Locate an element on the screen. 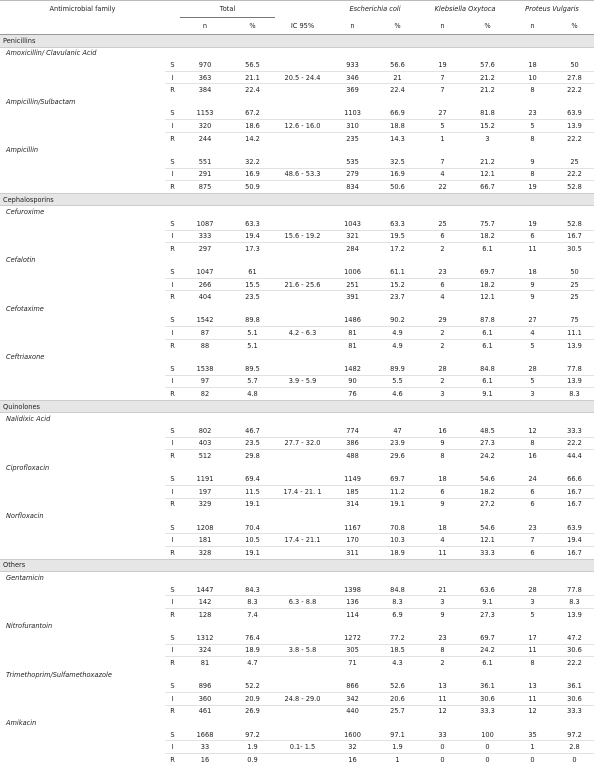  cell-value: 13 is located at coordinates (443, 687).